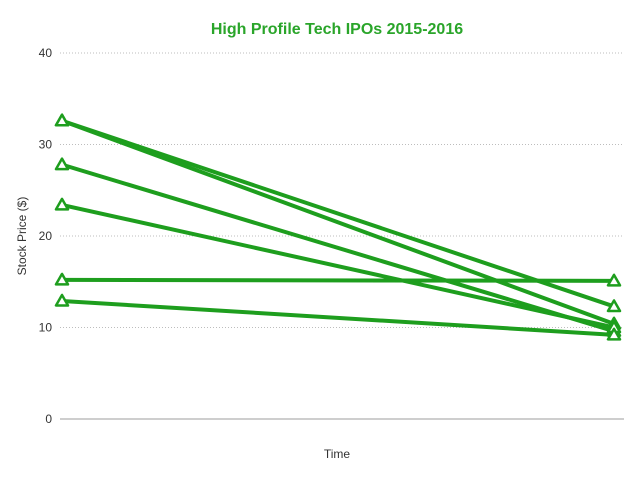 The image size is (640, 480). Describe the element at coordinates (46, 145) in the screenshot. I see `y-tick-label: 30` at that location.